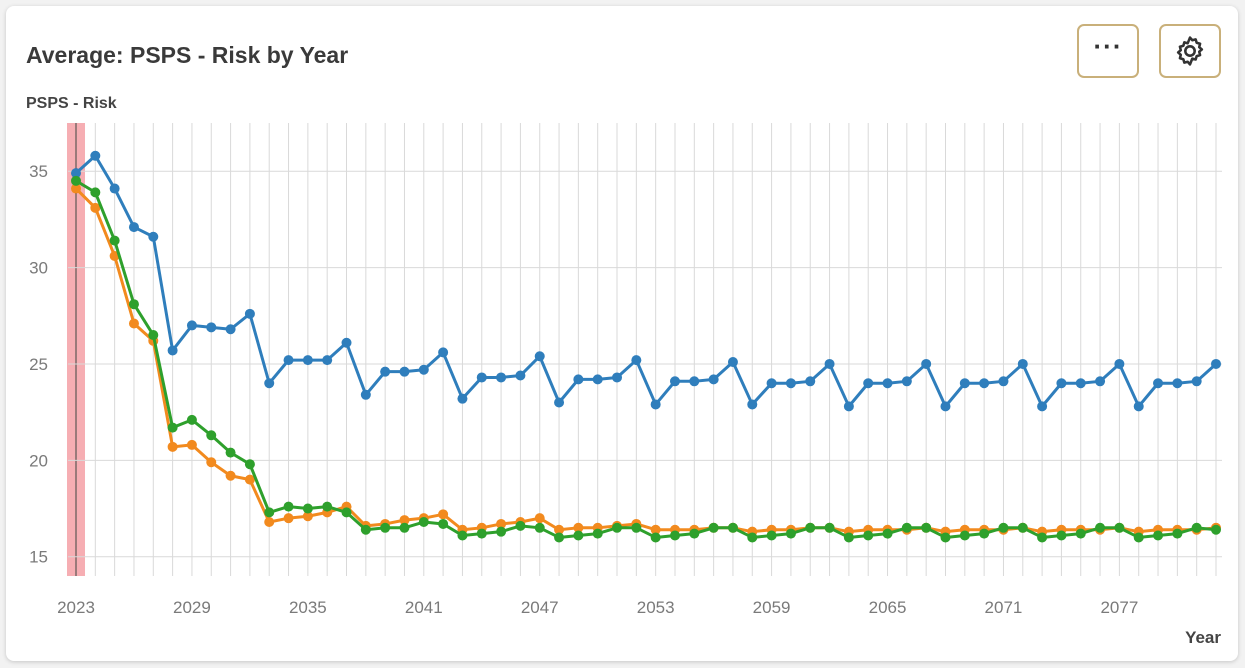  What do you see at coordinates (187, 55) in the screenshot?
I see `chart-title: Average: PSPS - Risk by Year` at bounding box center [187, 55].